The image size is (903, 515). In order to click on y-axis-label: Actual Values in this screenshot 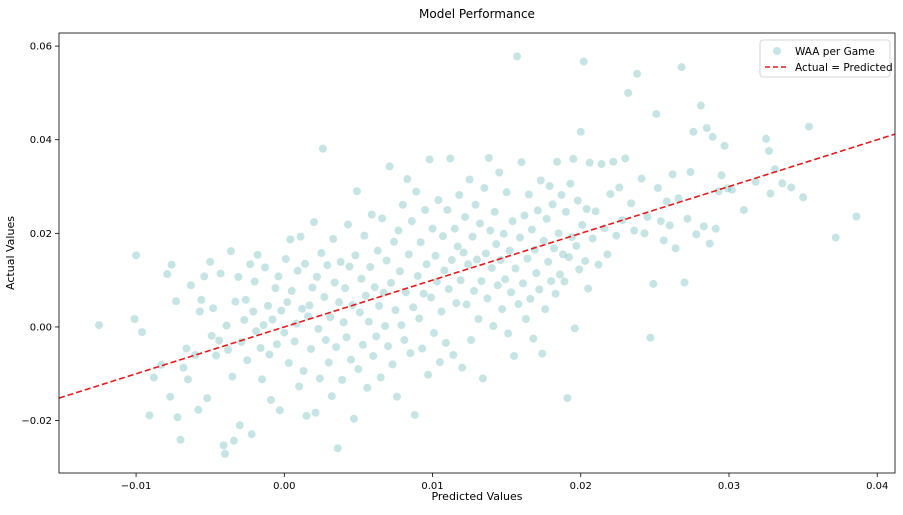, I will do `click(10, 253)`.